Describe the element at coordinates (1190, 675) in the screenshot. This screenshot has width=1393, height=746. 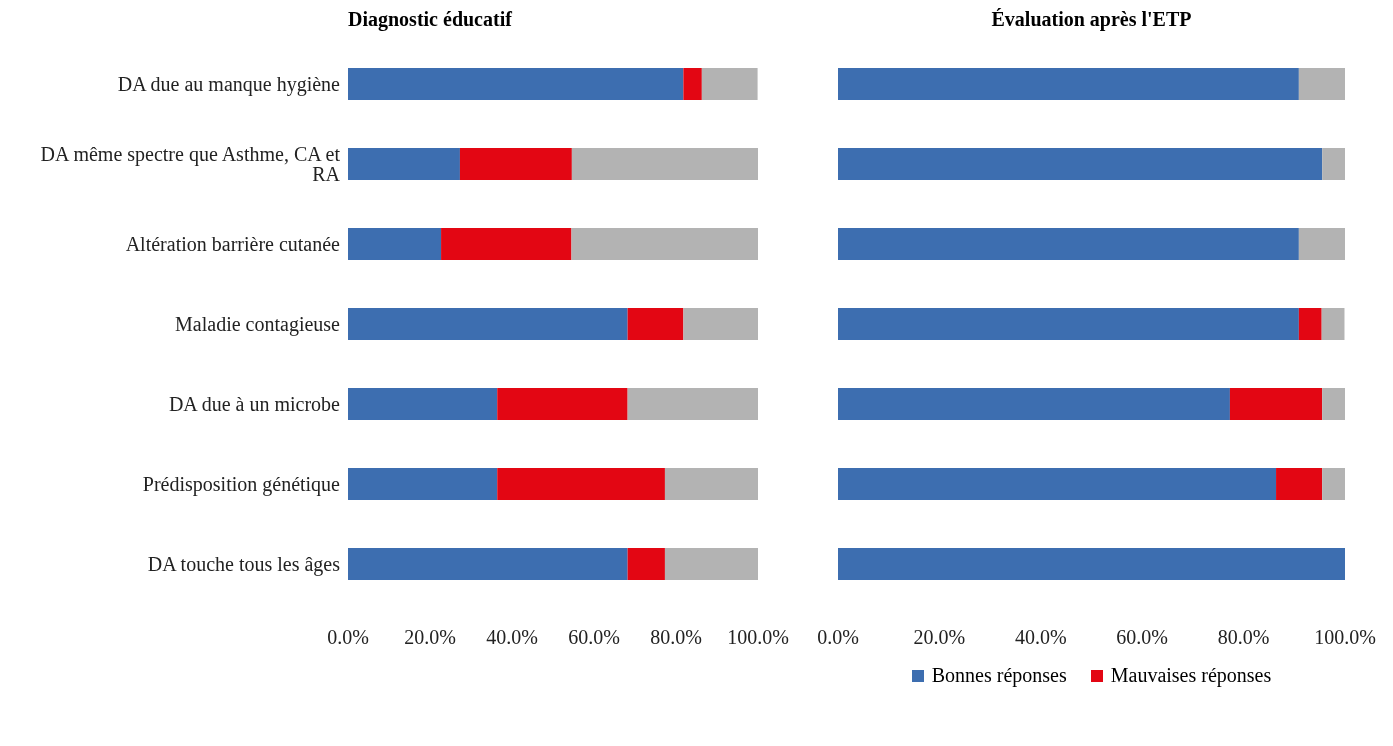
I see `legend-label: Mauvaises réponses` at that location.